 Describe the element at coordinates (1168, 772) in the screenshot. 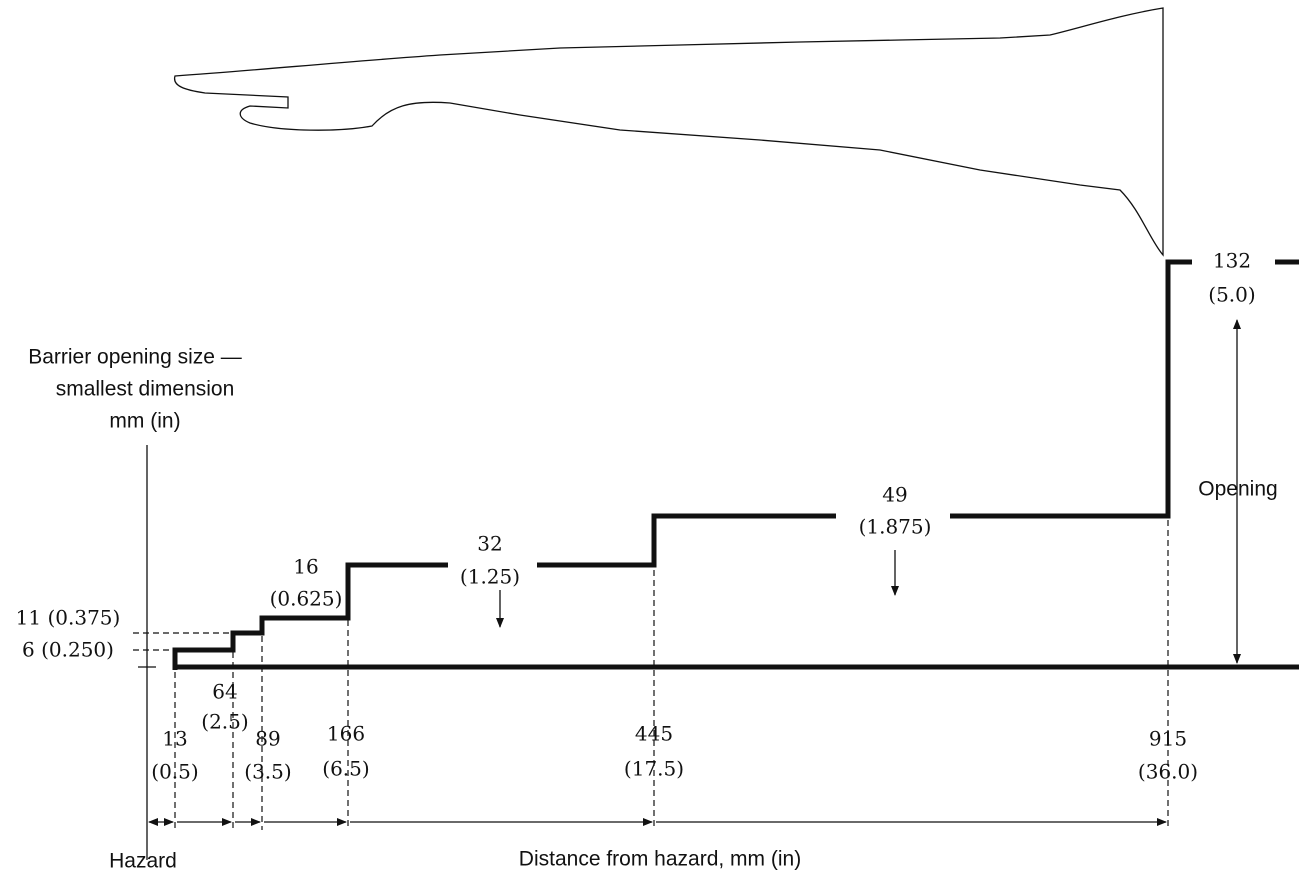

I see `distance: (36.0)` at that location.